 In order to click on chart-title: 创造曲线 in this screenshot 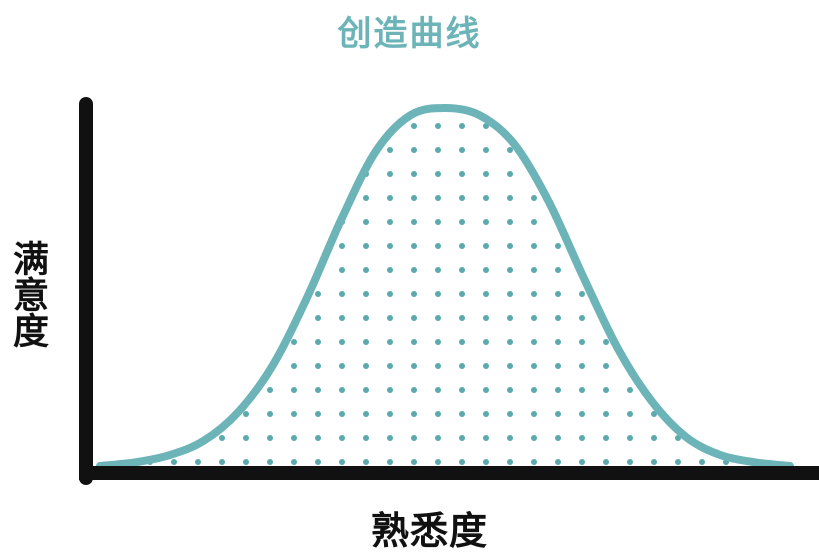, I will do `click(409, 34)`.